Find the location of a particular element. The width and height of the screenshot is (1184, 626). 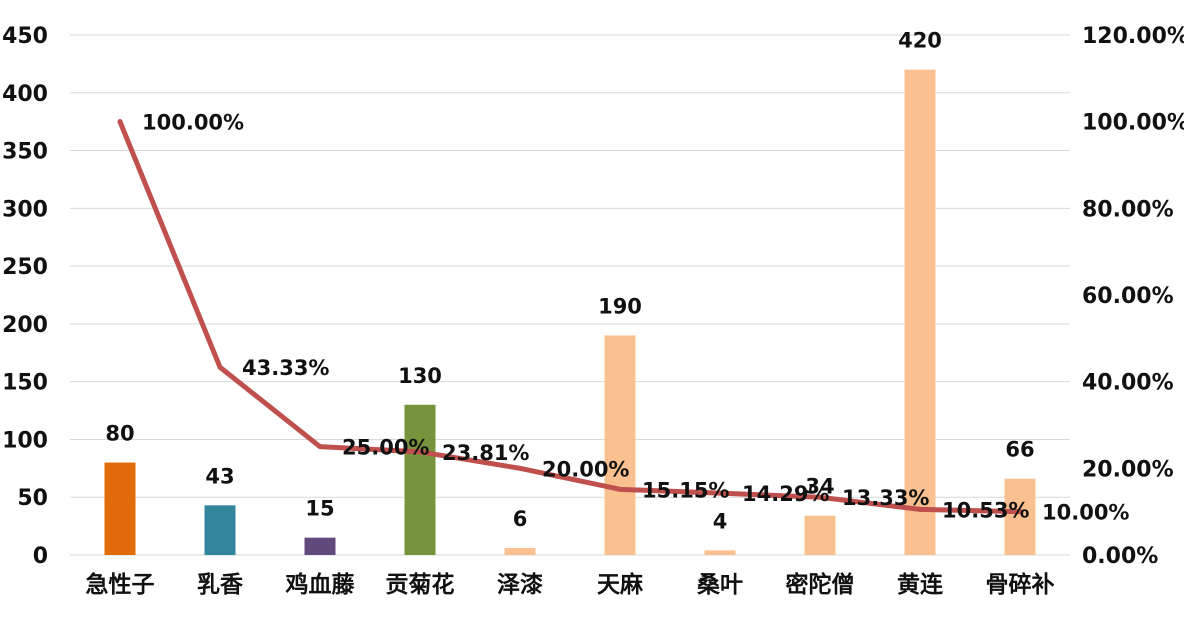

y-tick-label: 100 is located at coordinates (25, 440).